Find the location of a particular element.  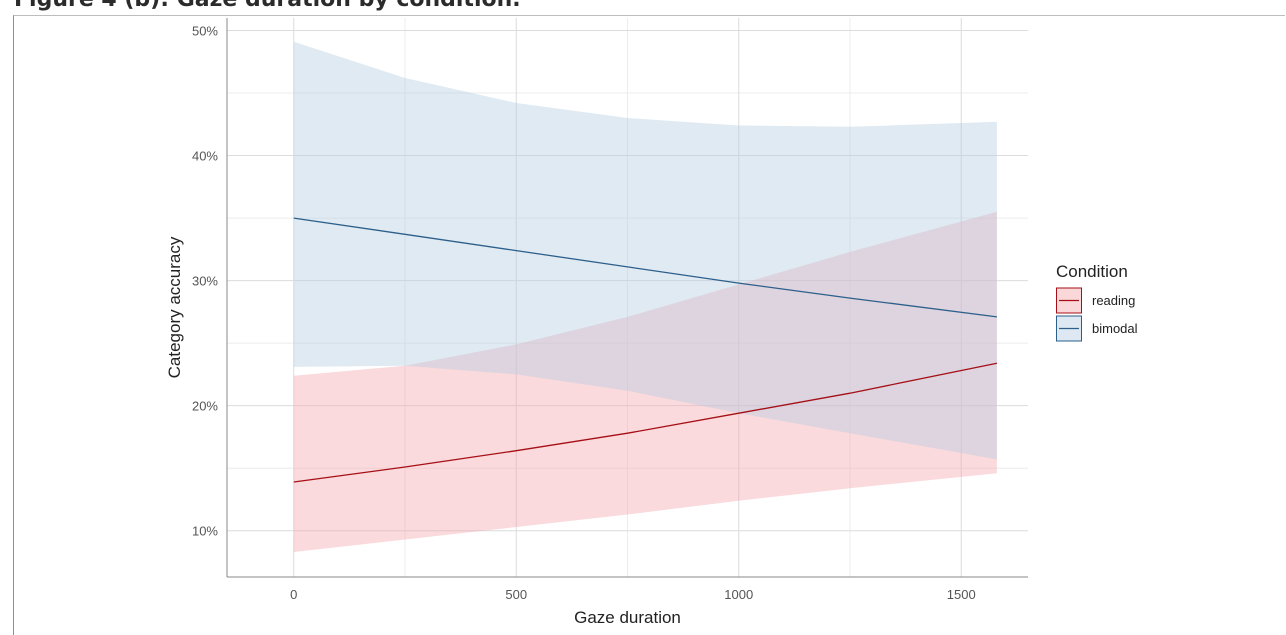

legend-label: bimodal is located at coordinates (1115, 328).